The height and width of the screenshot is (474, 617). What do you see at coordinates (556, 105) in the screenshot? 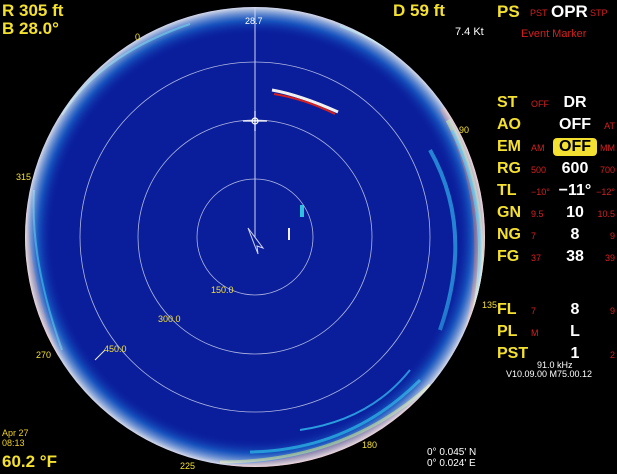
I see `control-row-st: ST OFF DR` at bounding box center [556, 105].